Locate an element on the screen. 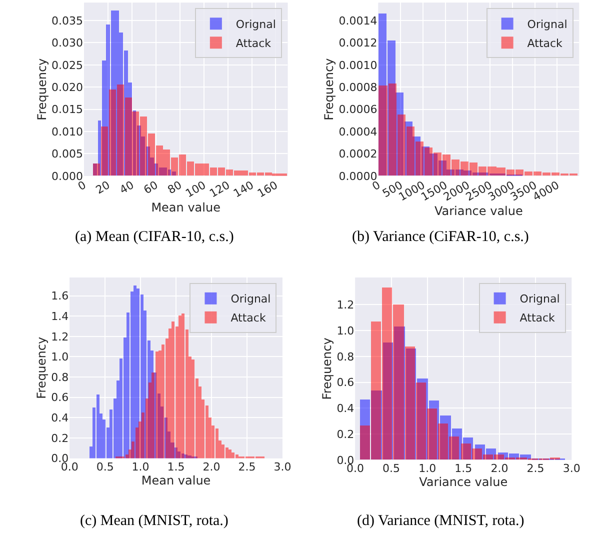  x-tick-label: 160 is located at coordinates (267, 189).